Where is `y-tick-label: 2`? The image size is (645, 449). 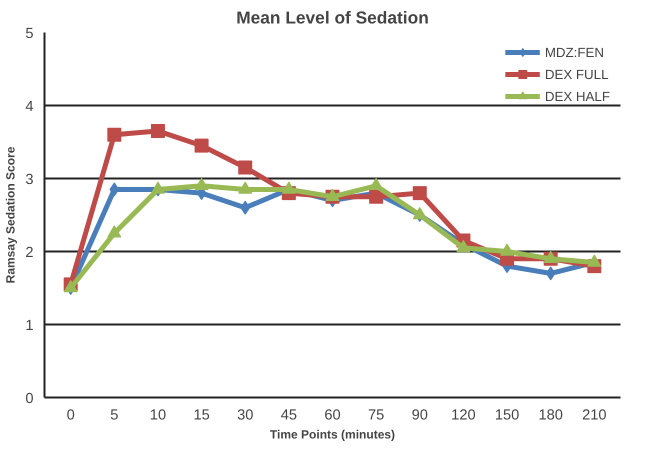
y-tick-label: 2 is located at coordinates (29, 253).